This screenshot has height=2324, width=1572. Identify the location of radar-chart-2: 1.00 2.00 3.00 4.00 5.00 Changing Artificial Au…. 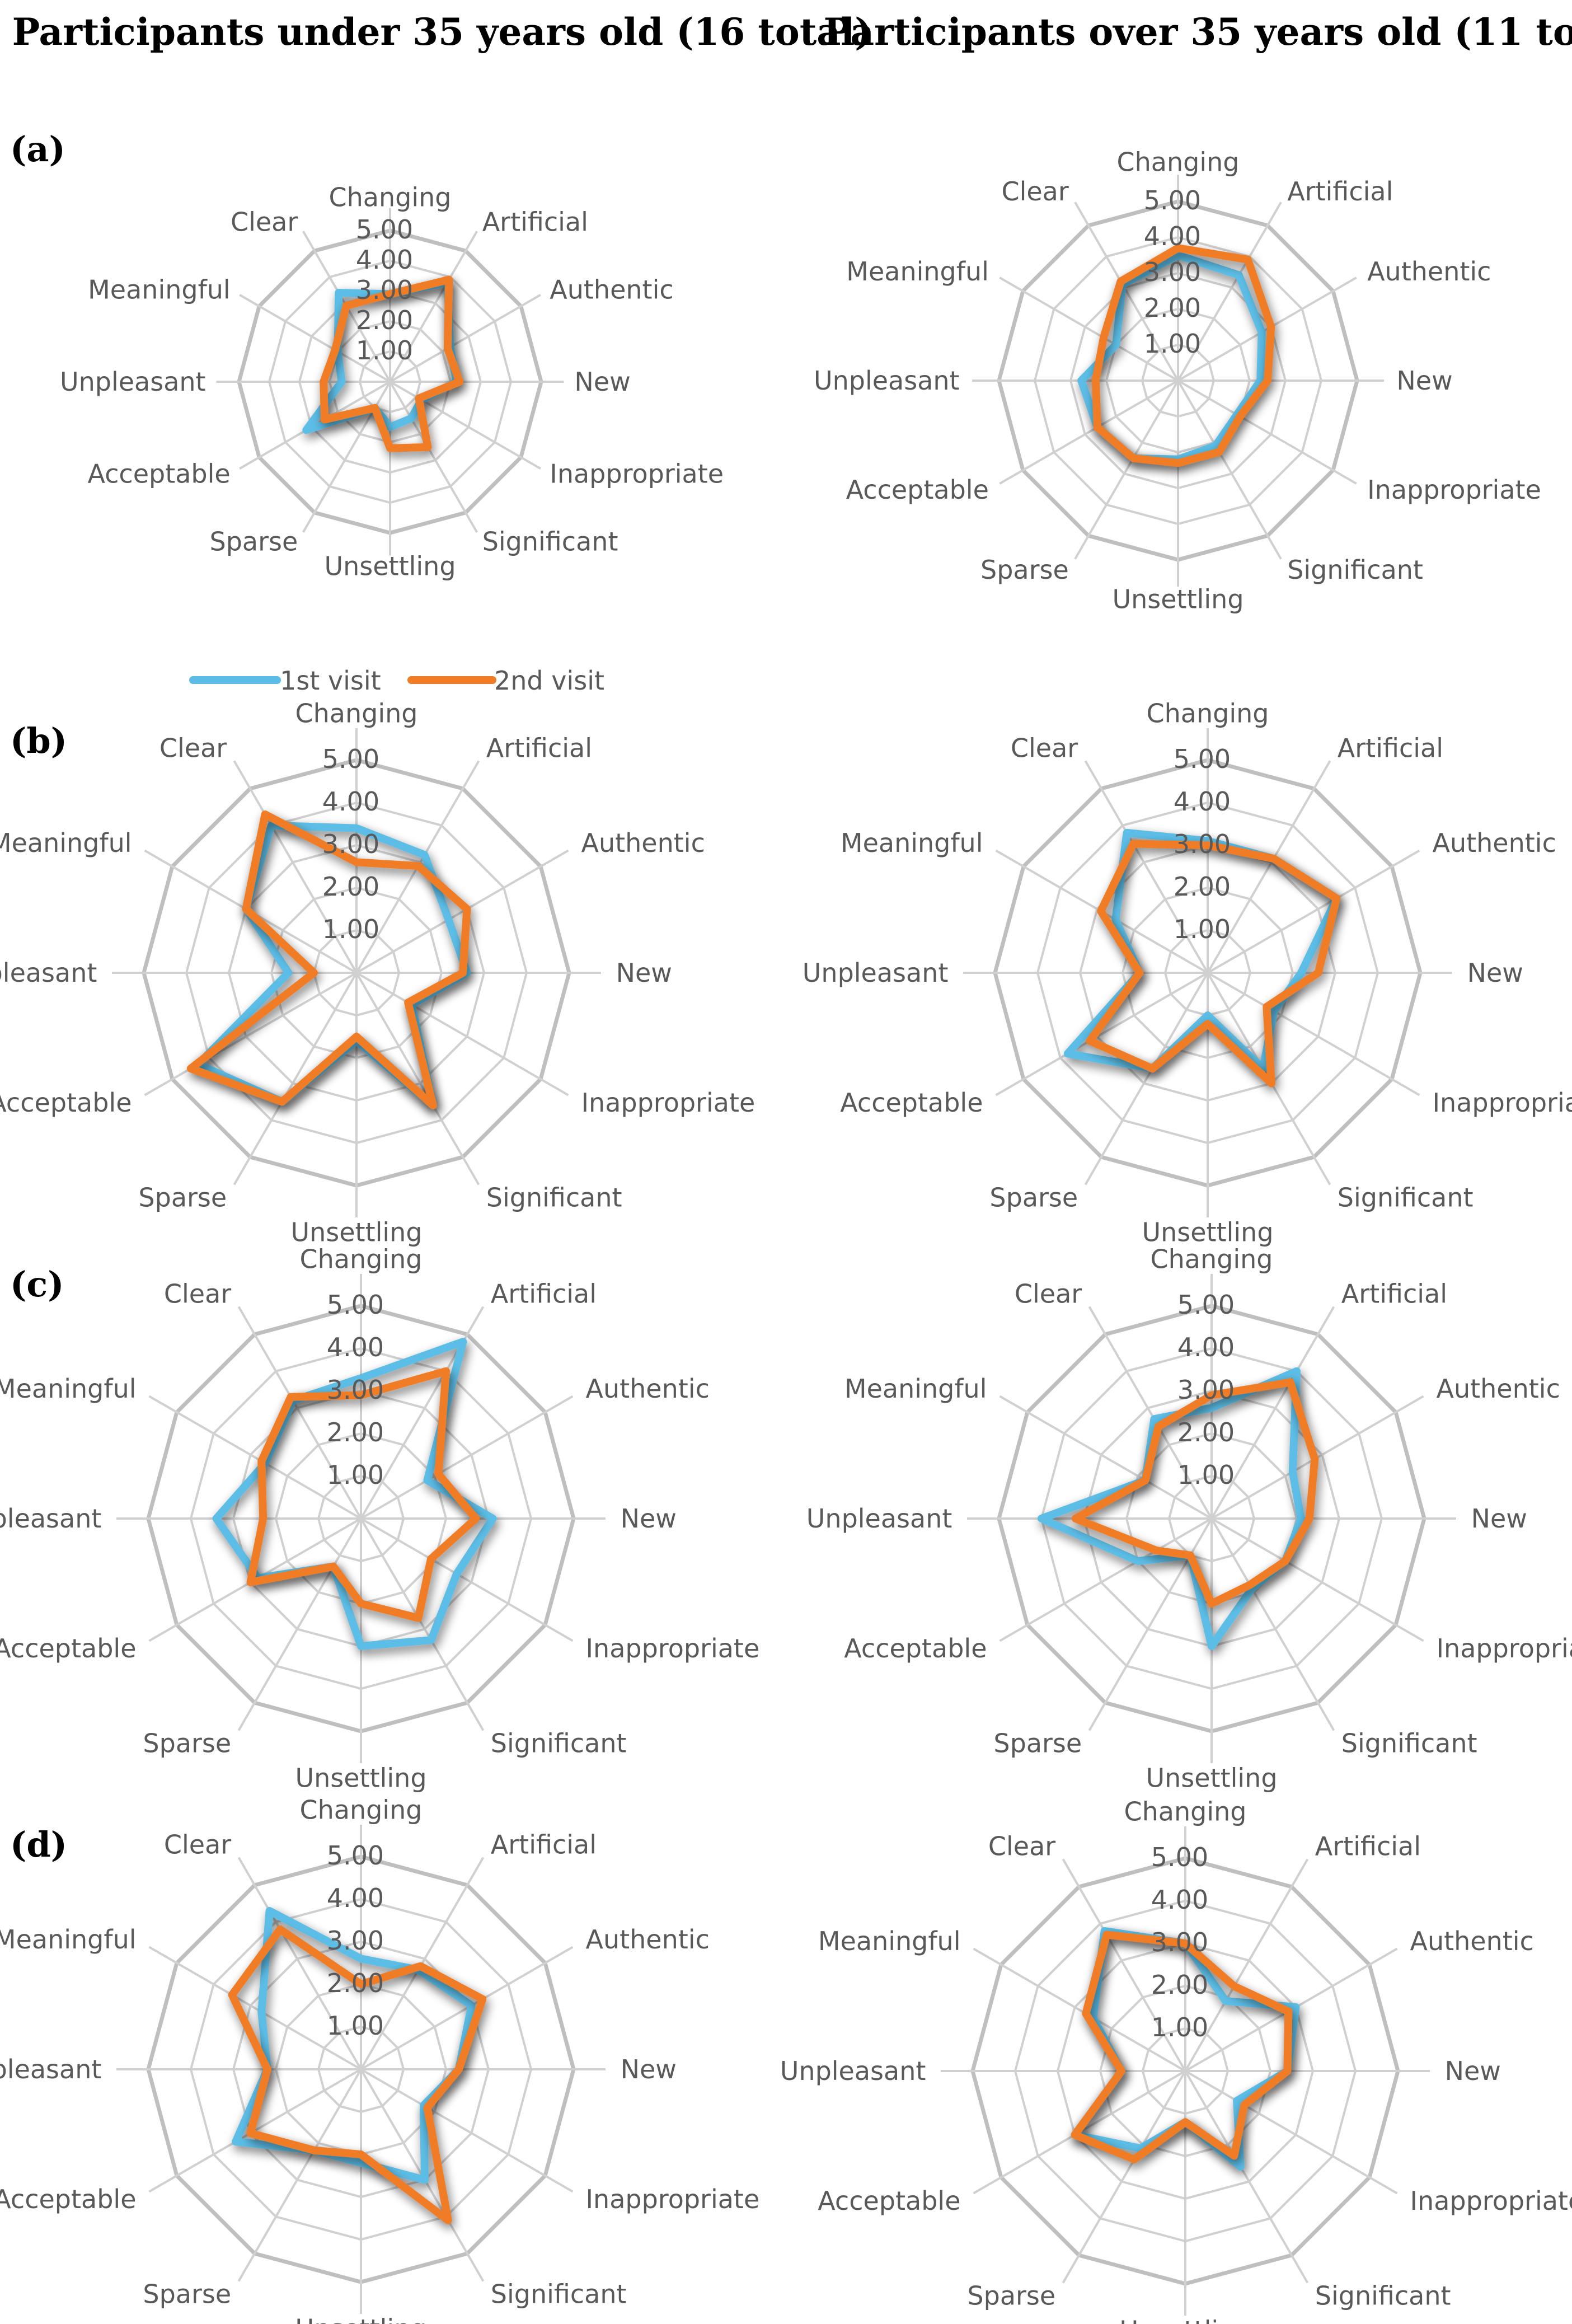
(1178, 381).